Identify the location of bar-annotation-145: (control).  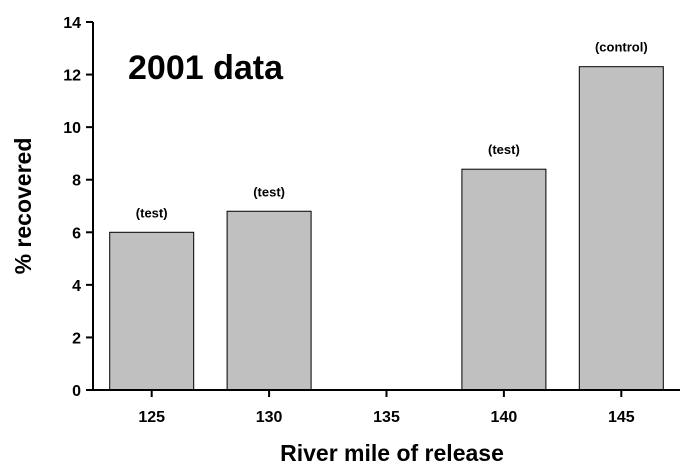
(621, 47).